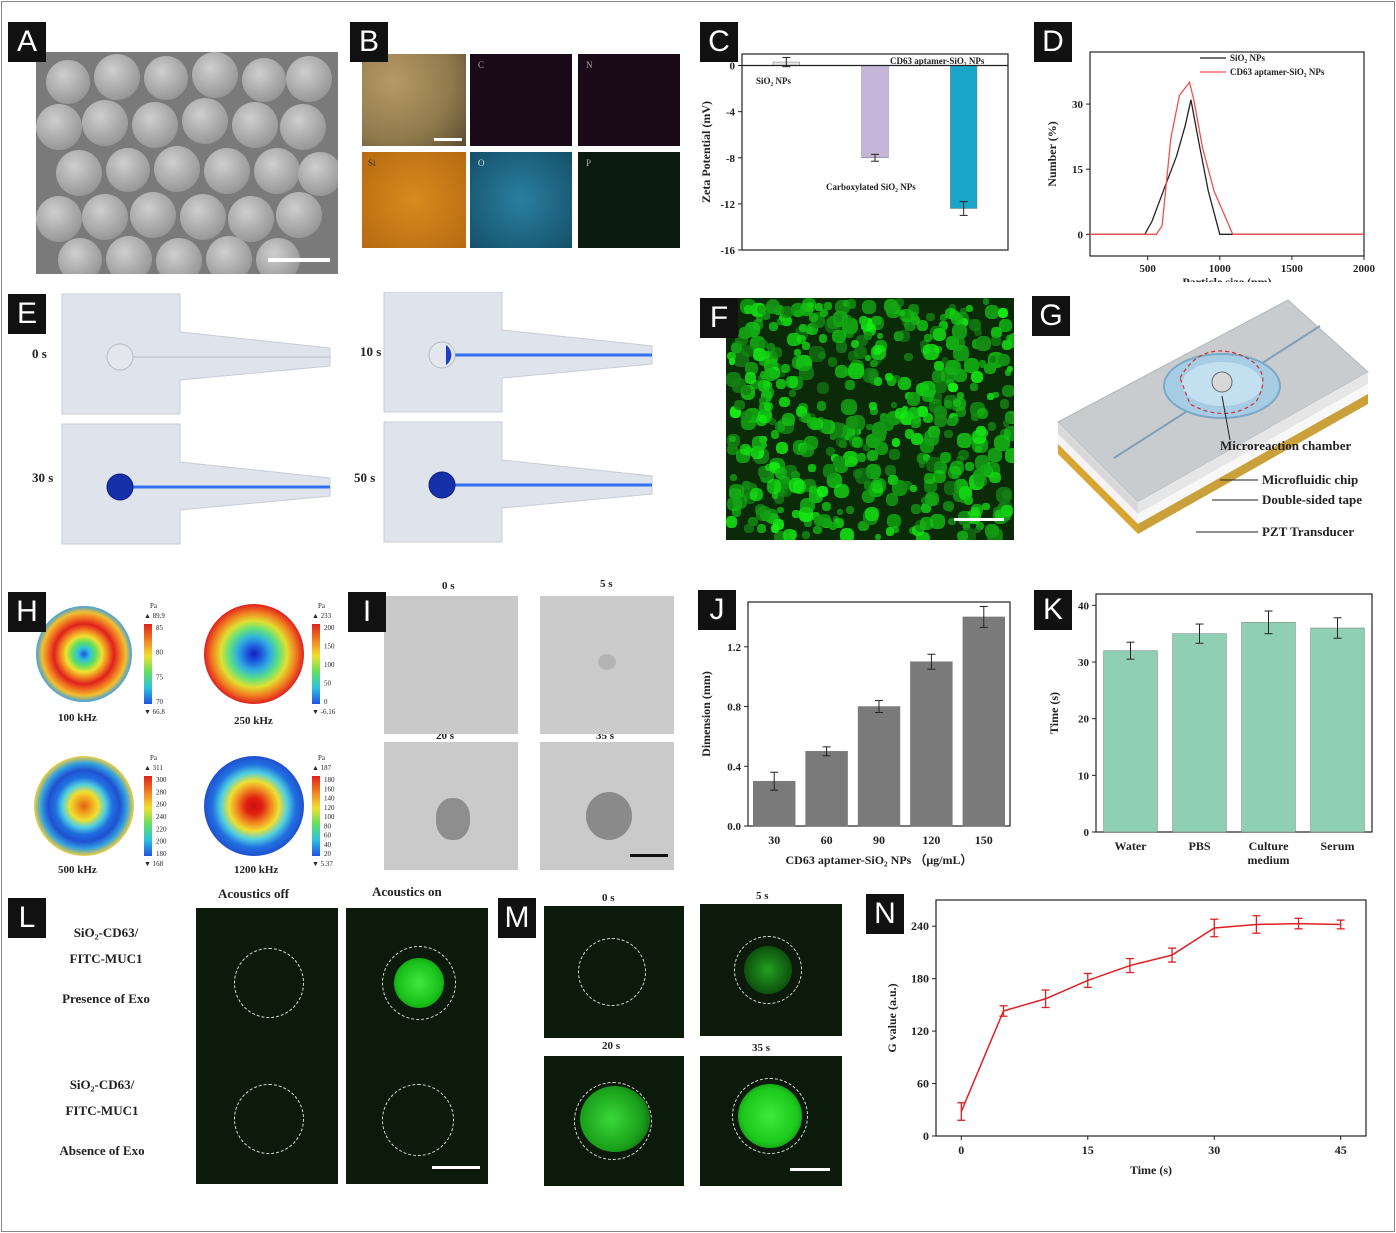 This screenshot has width=1396, height=1233. Describe the element at coordinates (937, 61) in the screenshot. I see `bar-label: CD63 aptamer-SiO₂ NPs` at that location.